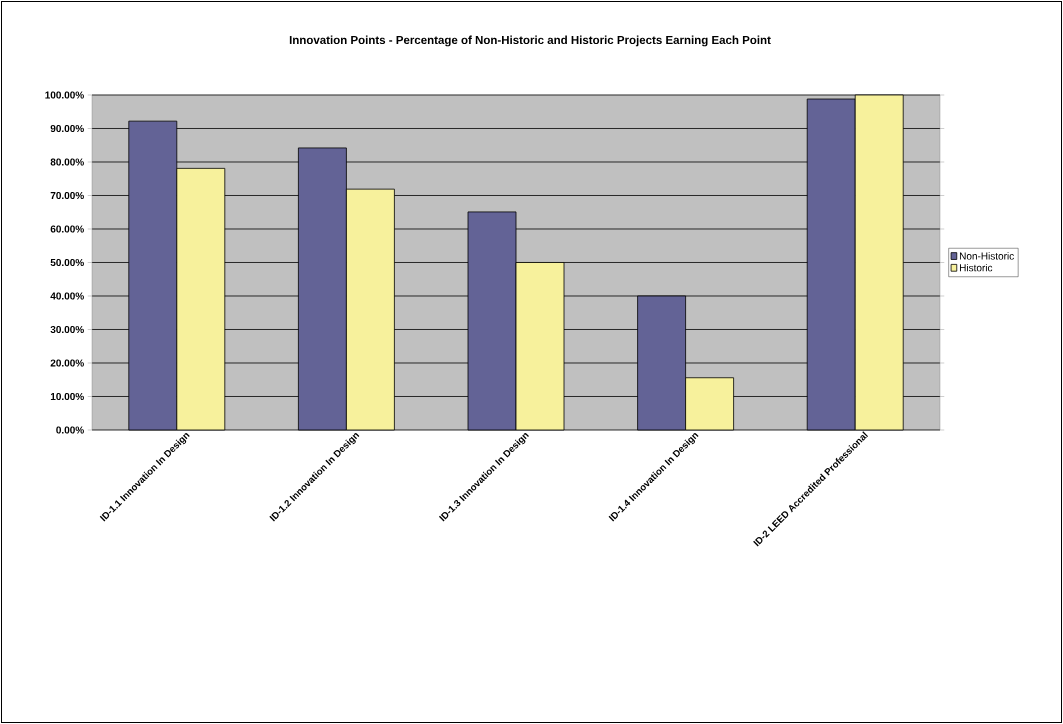  Describe the element at coordinates (986, 256) in the screenshot. I see `legend-label: Non-Historic` at that location.